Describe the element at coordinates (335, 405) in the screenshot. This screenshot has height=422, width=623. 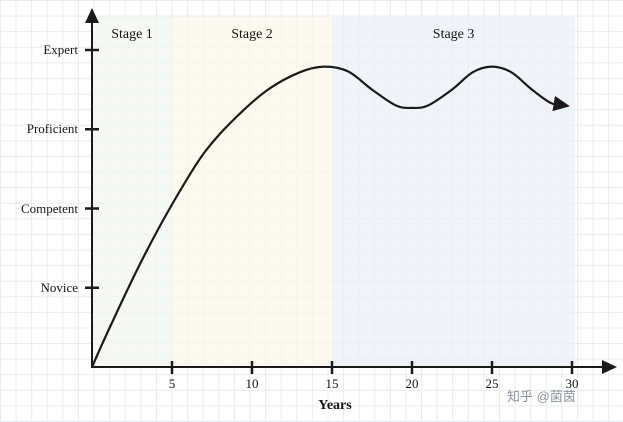
I see `x-axis-title: Years` at that location.